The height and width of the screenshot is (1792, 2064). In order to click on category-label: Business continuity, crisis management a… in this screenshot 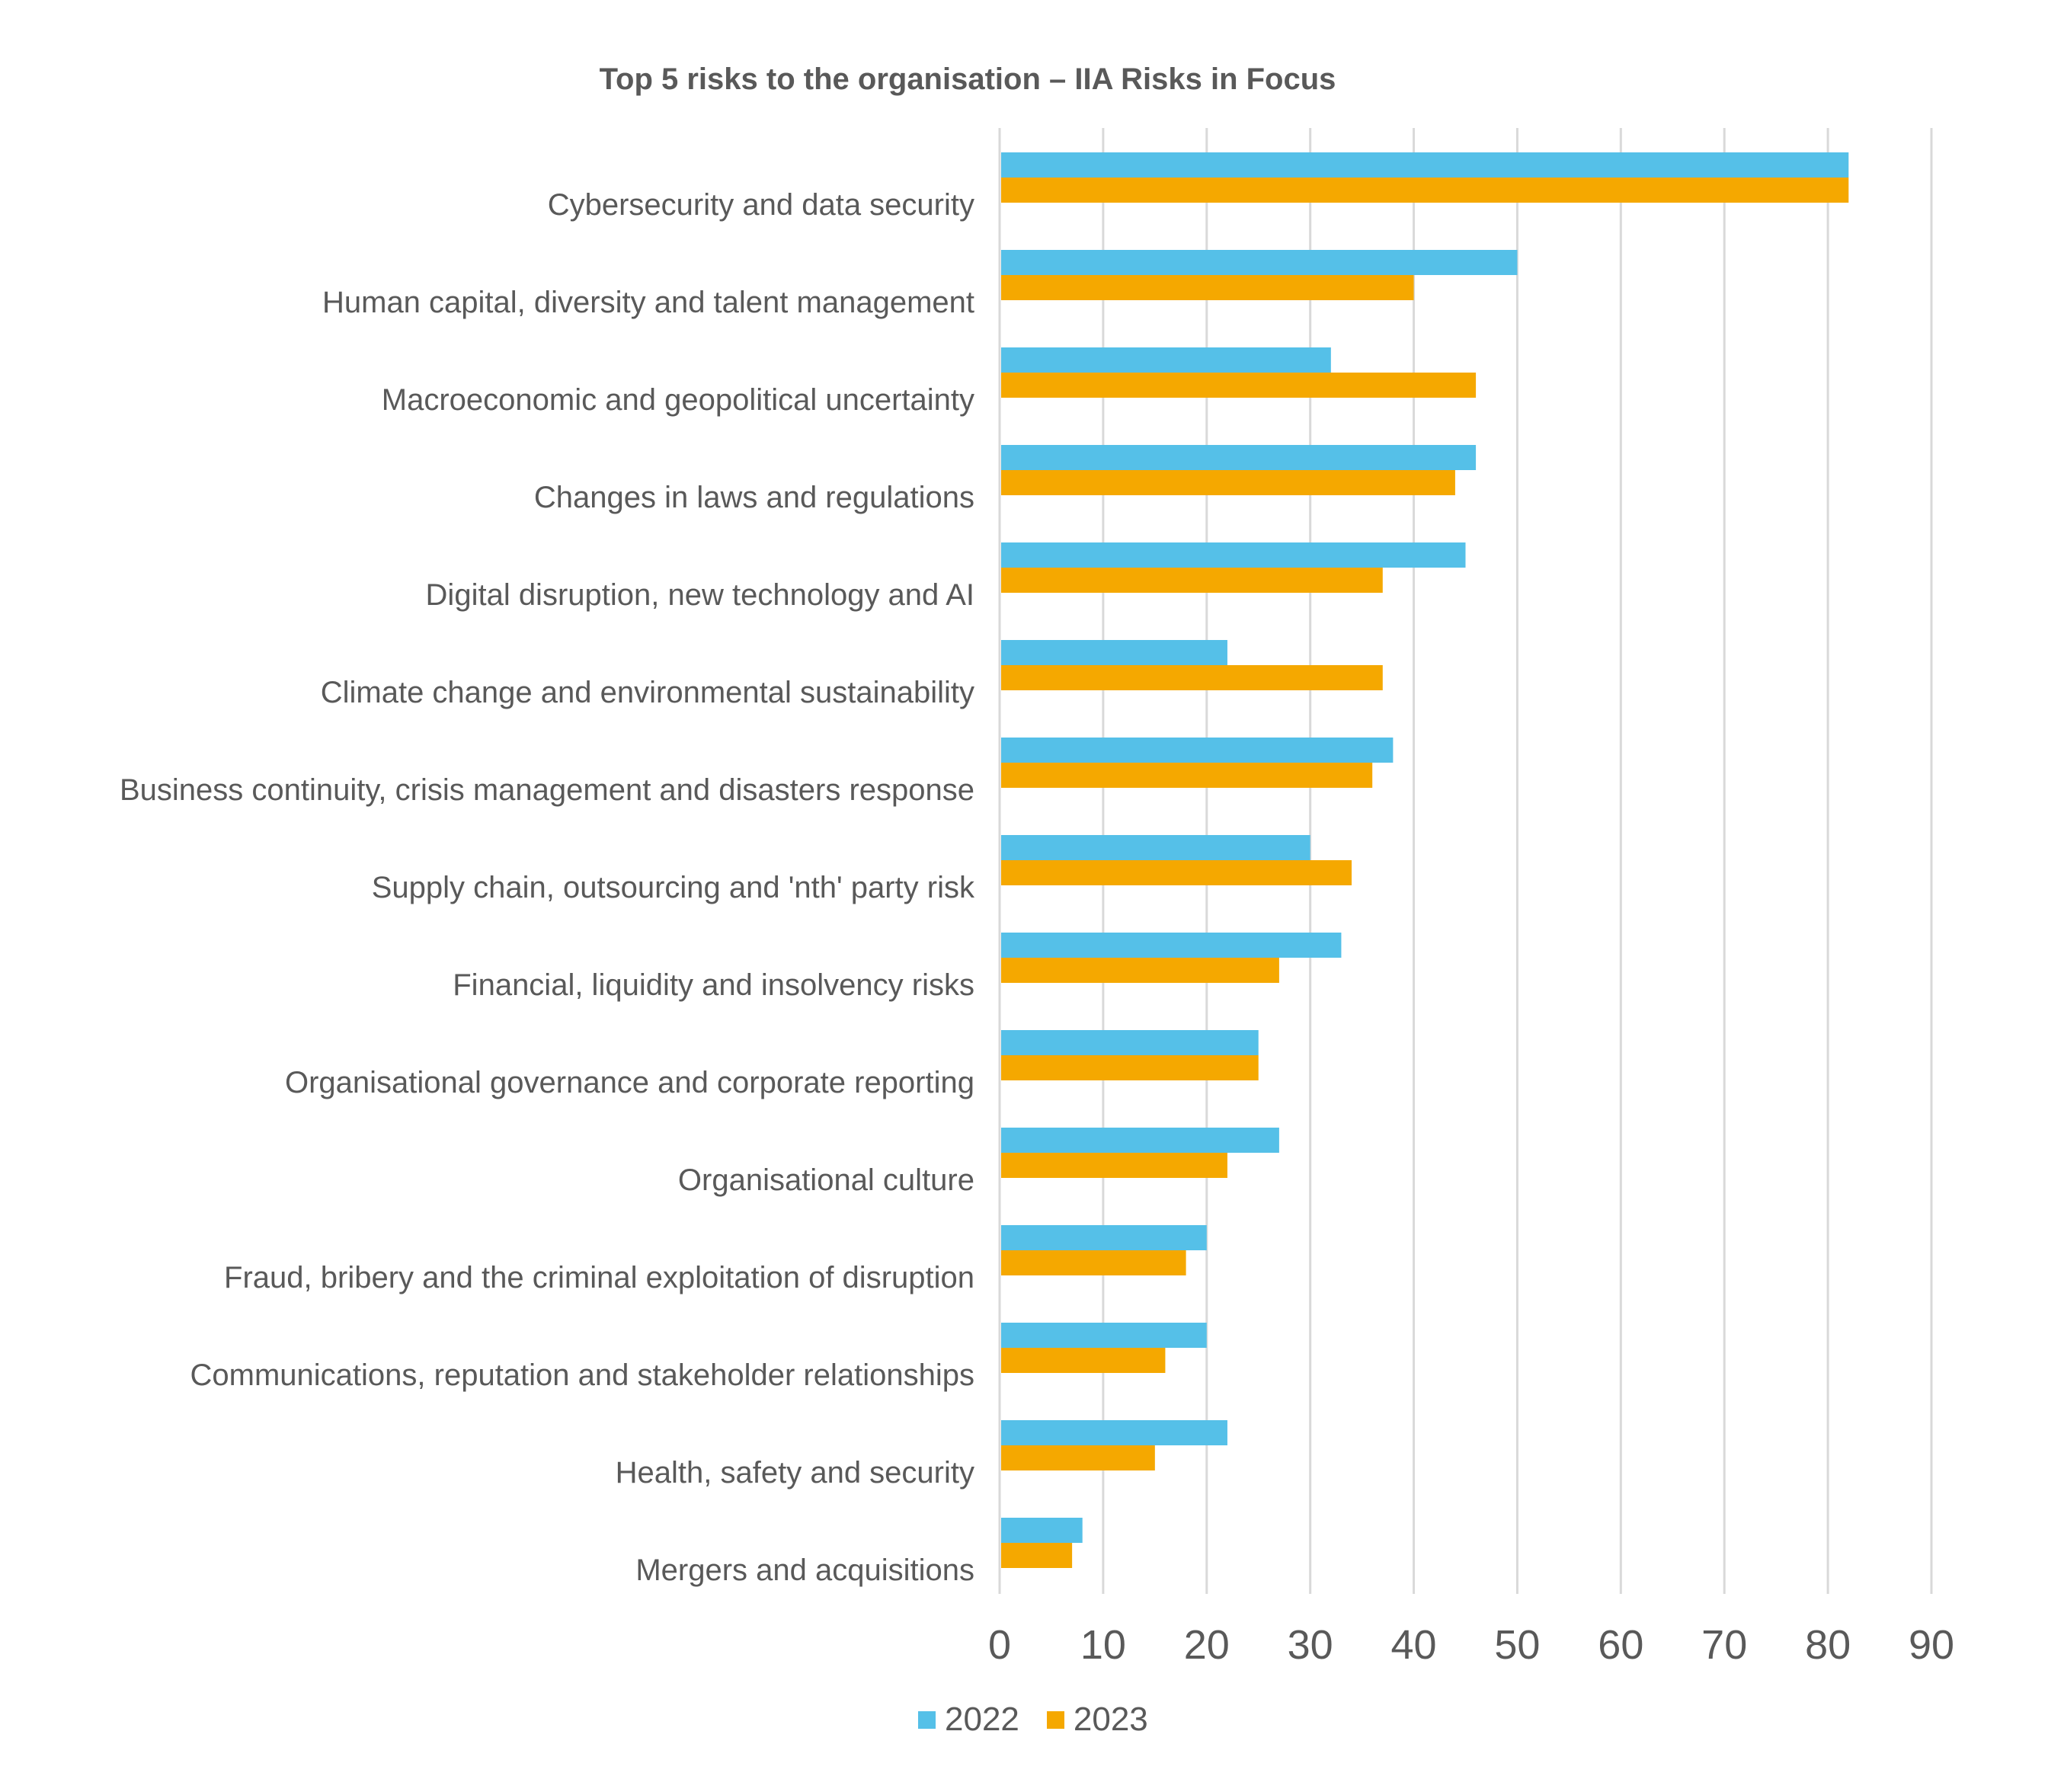, I will do `click(546, 790)`.